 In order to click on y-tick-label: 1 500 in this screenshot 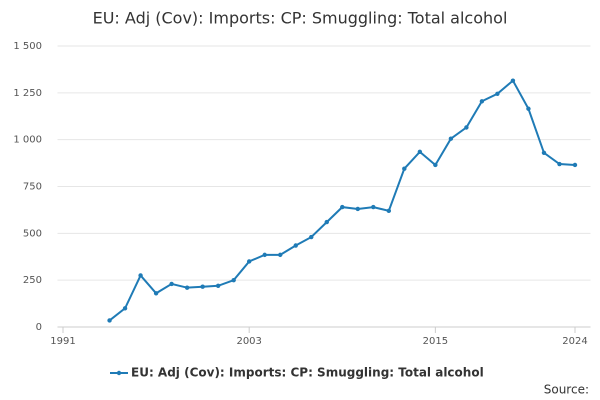, I will do `click(27, 46)`.